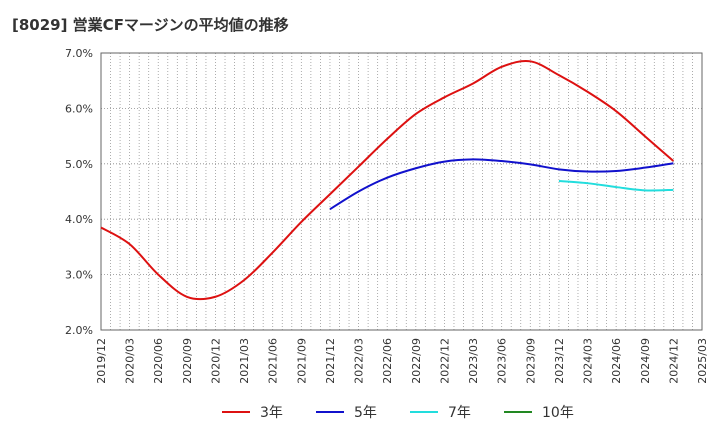  I want to click on legend-label: 7年, so click(459, 413).